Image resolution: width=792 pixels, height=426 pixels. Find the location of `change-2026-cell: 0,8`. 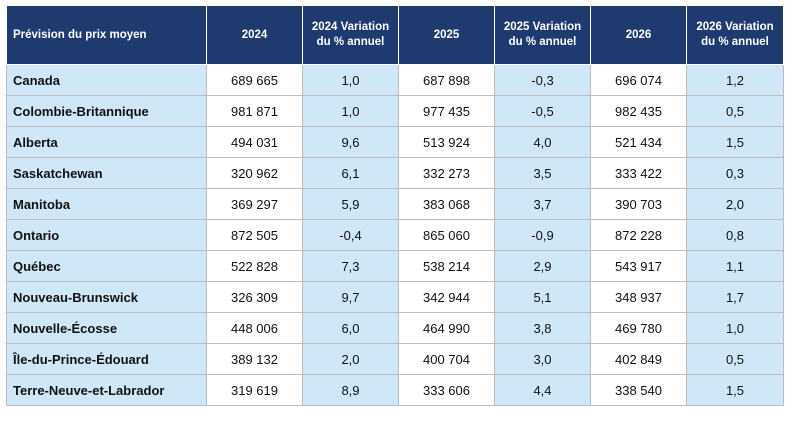

change-2026-cell: 0,8 is located at coordinates (735, 235).